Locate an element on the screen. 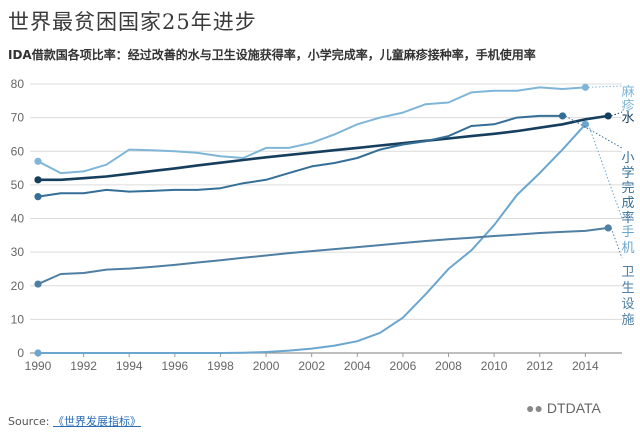 This screenshot has width=640, height=434. series-start-marker-measles is located at coordinates (38, 161).